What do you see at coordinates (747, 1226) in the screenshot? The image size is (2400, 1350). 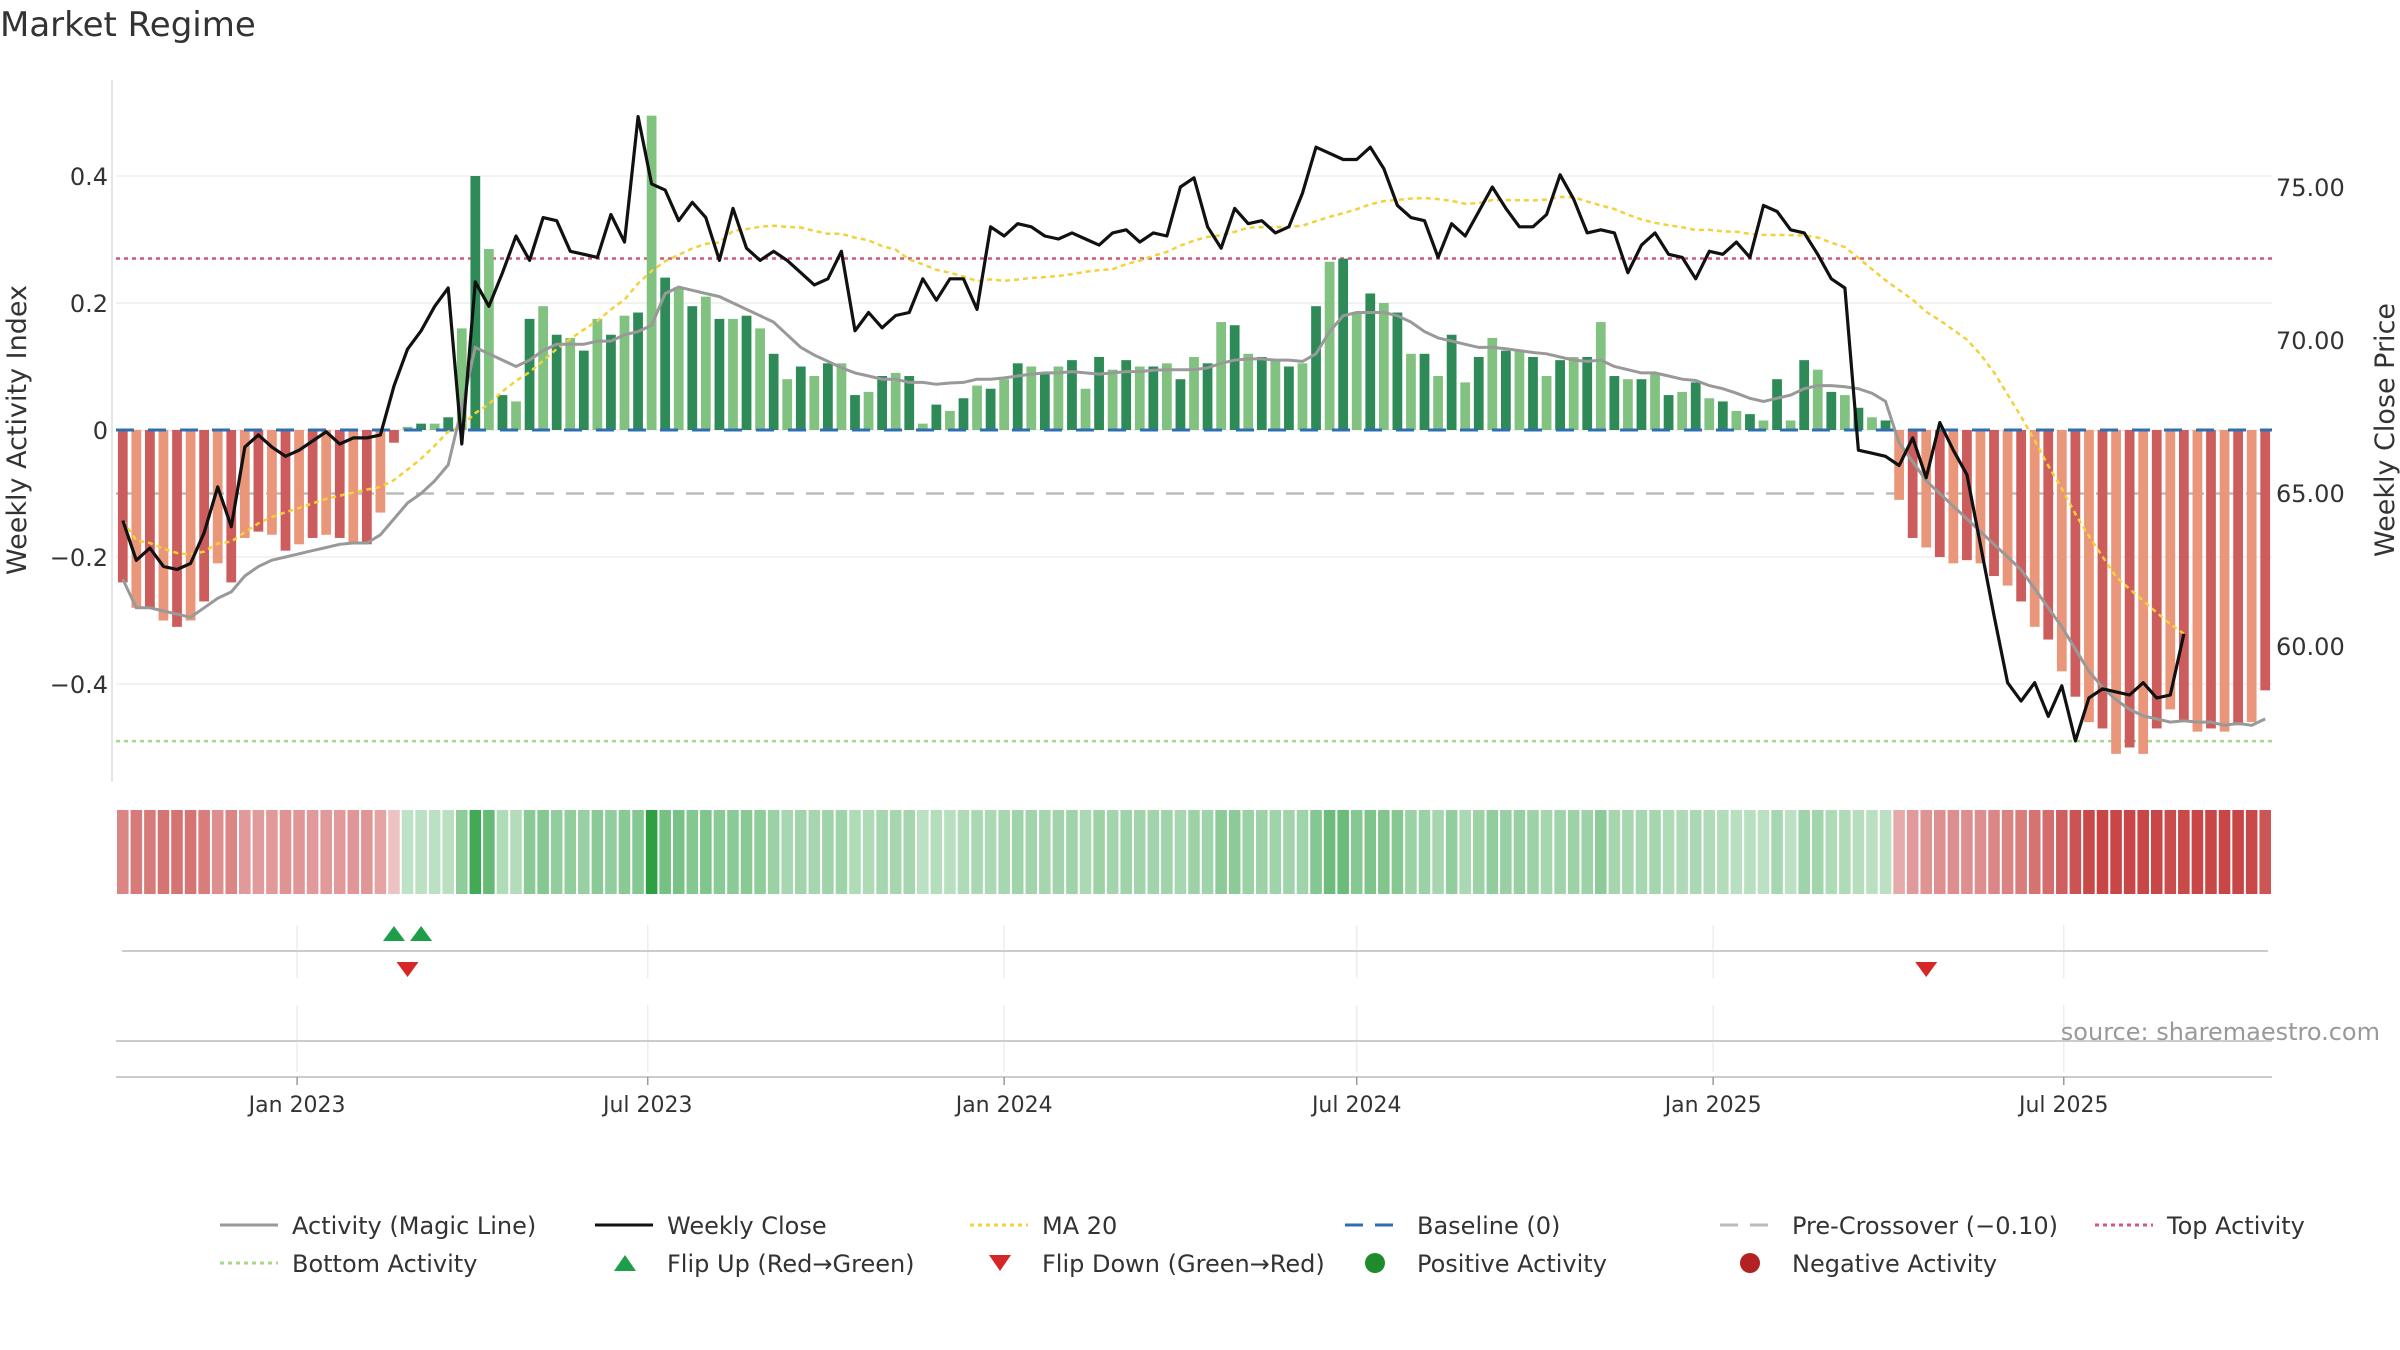 I see `legend-label: Weekly Close` at bounding box center [747, 1226].